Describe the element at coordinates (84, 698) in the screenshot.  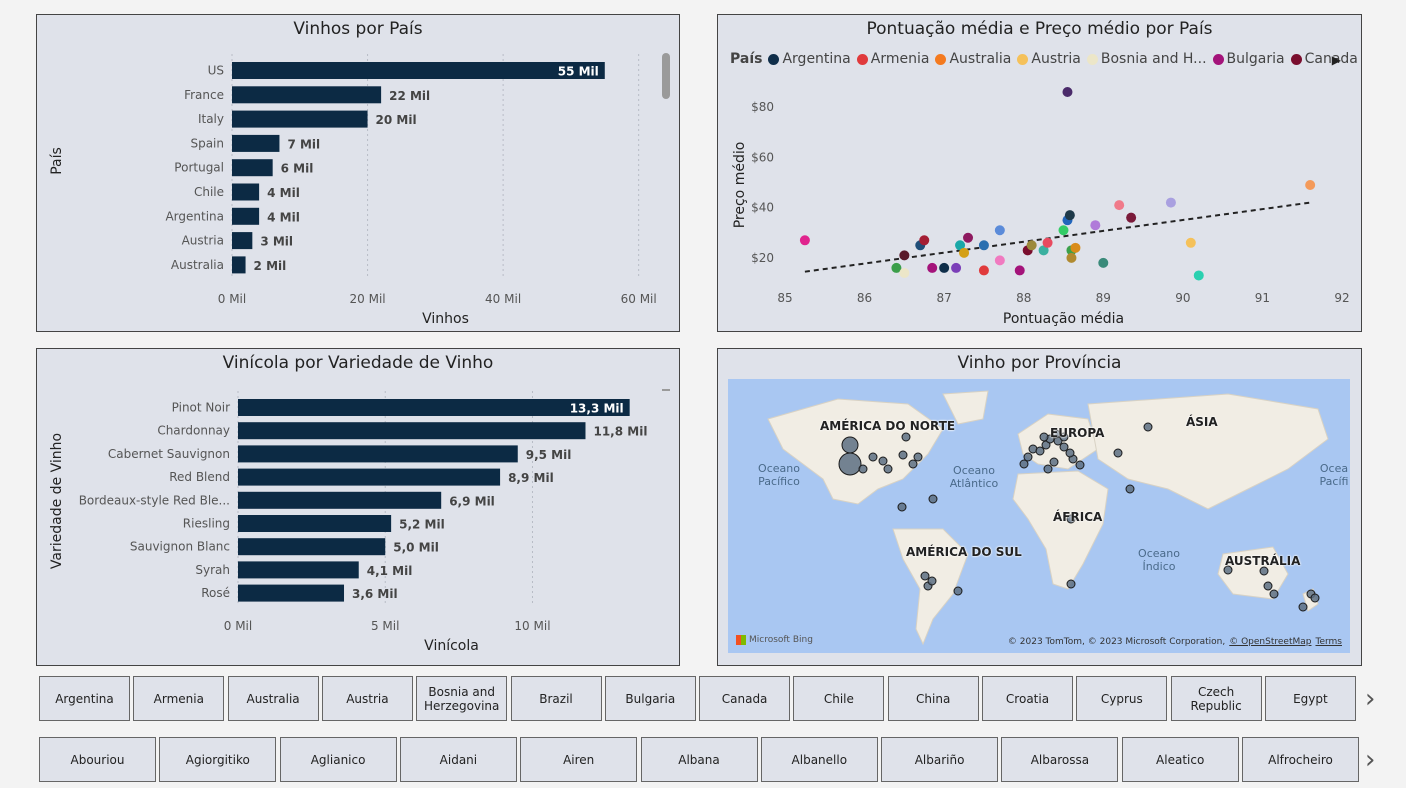
I see `slicer-button: Argentina` at that location.